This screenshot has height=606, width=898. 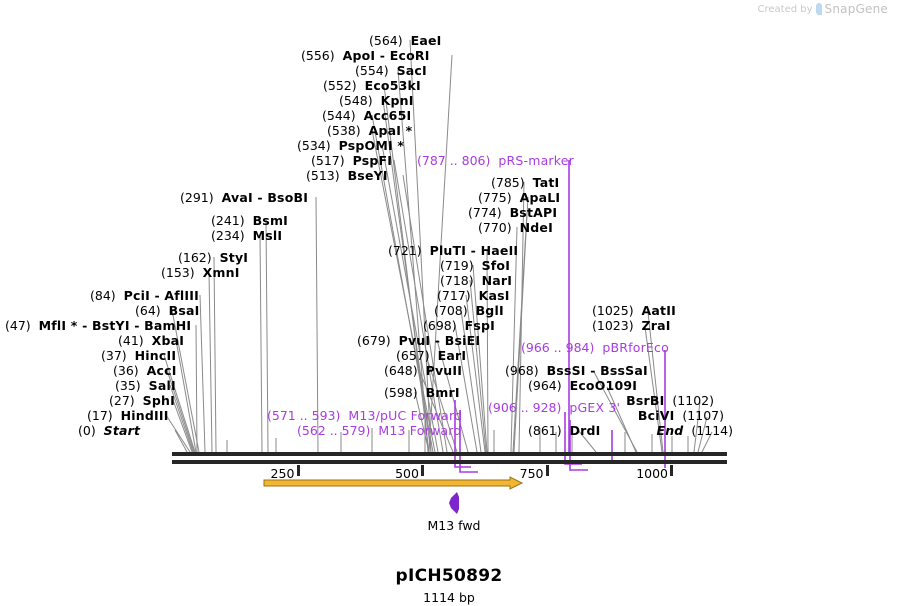 What do you see at coordinates (533, 212) in the screenshot?
I see `enzyme-name: BstAPI` at bounding box center [533, 212].